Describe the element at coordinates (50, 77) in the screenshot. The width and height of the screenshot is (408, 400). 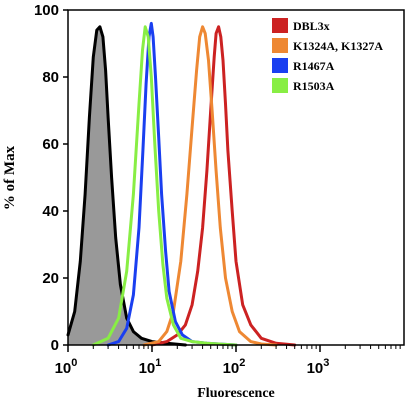
I see `y-tick-label: 80` at that location.